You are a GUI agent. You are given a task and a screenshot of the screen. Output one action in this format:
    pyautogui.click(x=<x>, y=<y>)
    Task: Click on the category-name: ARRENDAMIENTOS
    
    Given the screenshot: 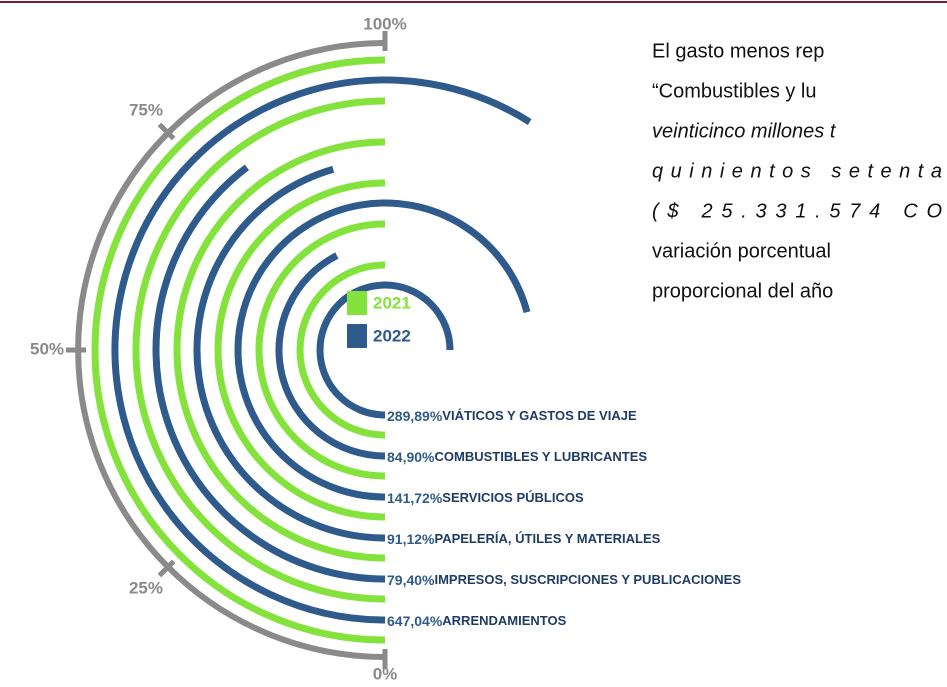 What is the action you would take?
    pyautogui.click(x=504, y=620)
    